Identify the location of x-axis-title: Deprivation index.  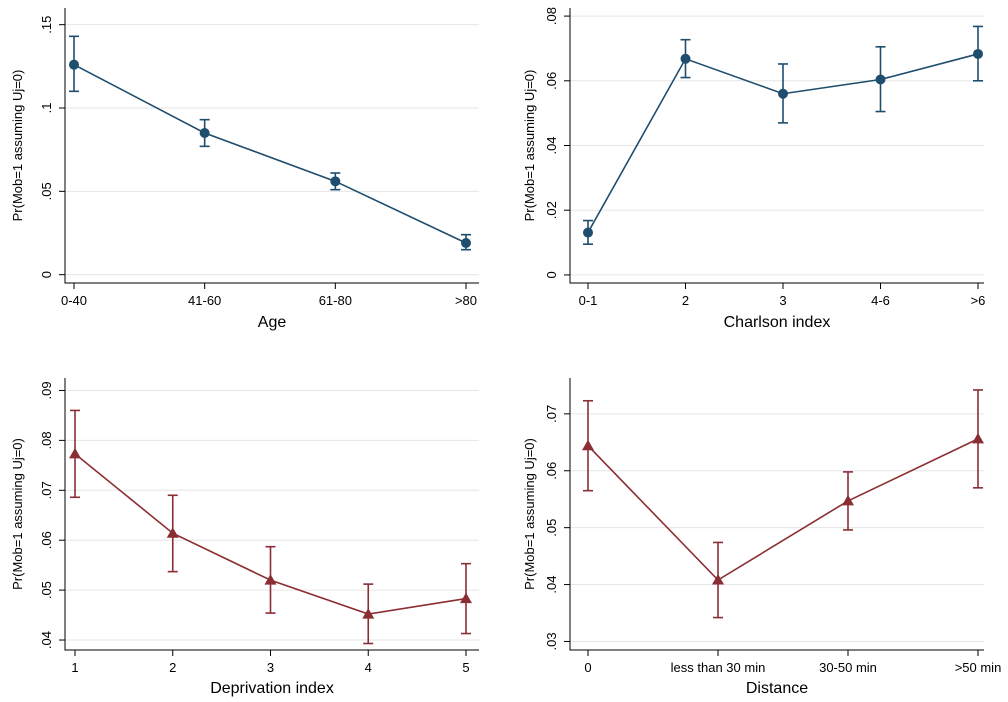
(272, 688).